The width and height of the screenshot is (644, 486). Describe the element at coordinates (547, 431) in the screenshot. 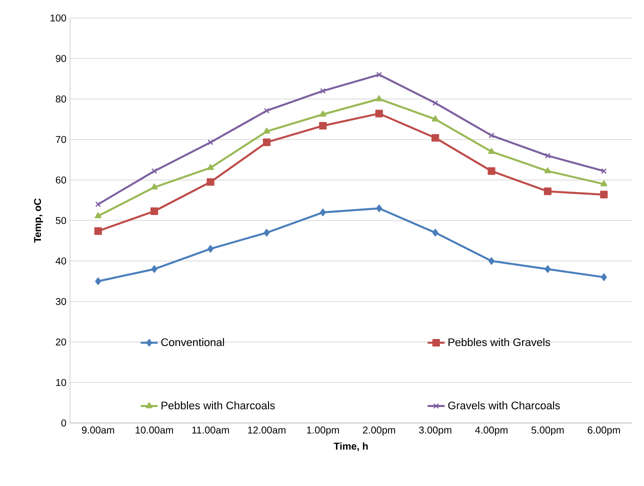

I see `x-tick-label: 5.00pm` at that location.